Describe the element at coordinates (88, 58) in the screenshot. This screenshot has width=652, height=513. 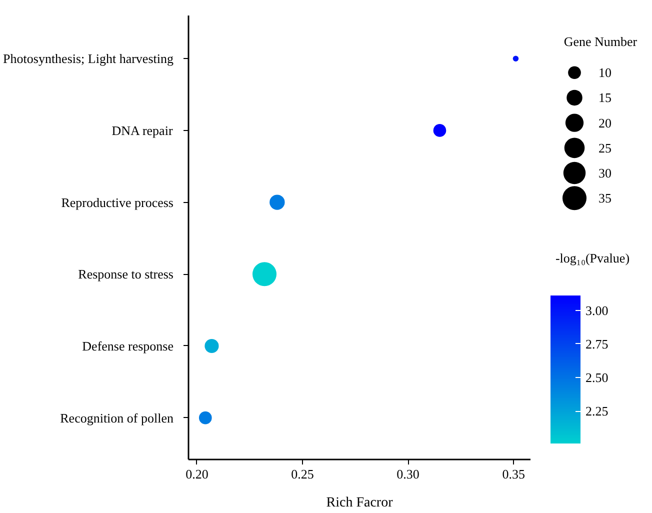
I see `y-tick-label: Photosynthesis; Light harvesting` at that location.